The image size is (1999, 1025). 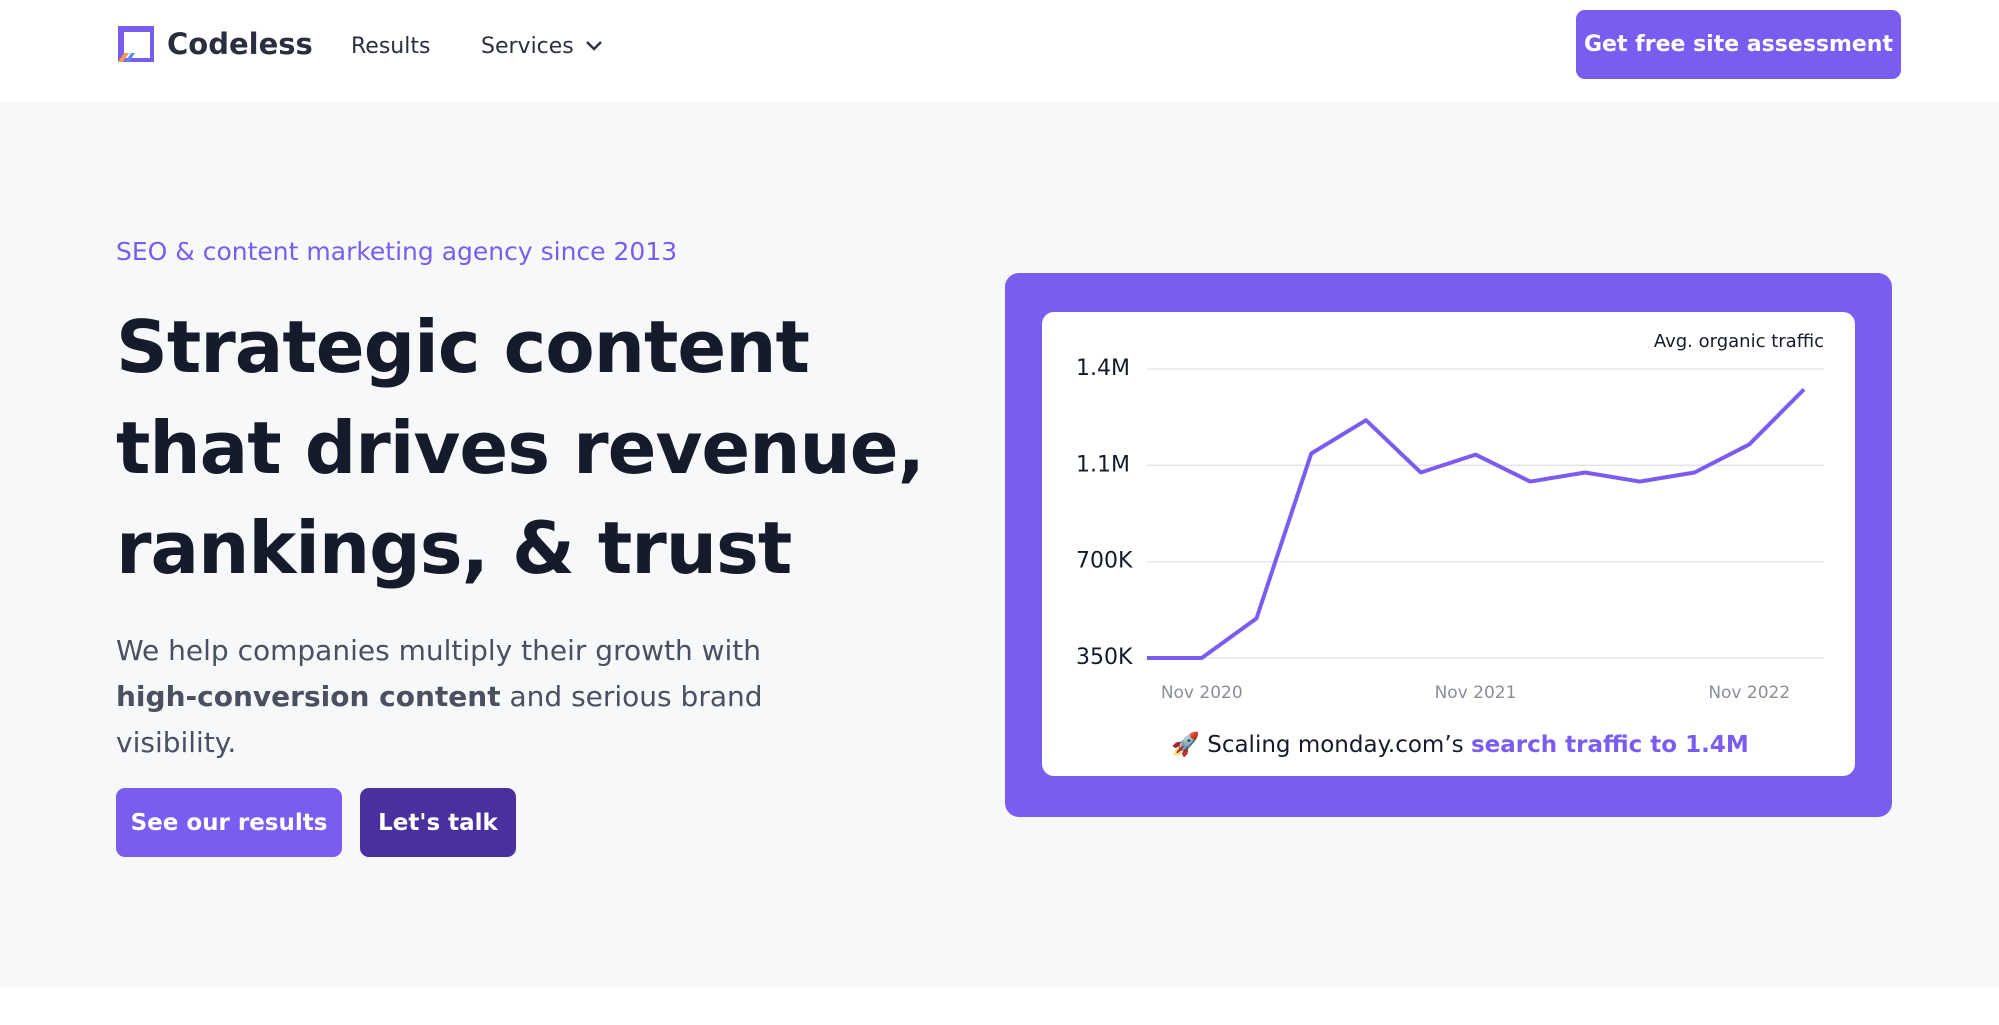 I want to click on caption-highlight: search traffic to 1.4M, so click(x=1610, y=745).